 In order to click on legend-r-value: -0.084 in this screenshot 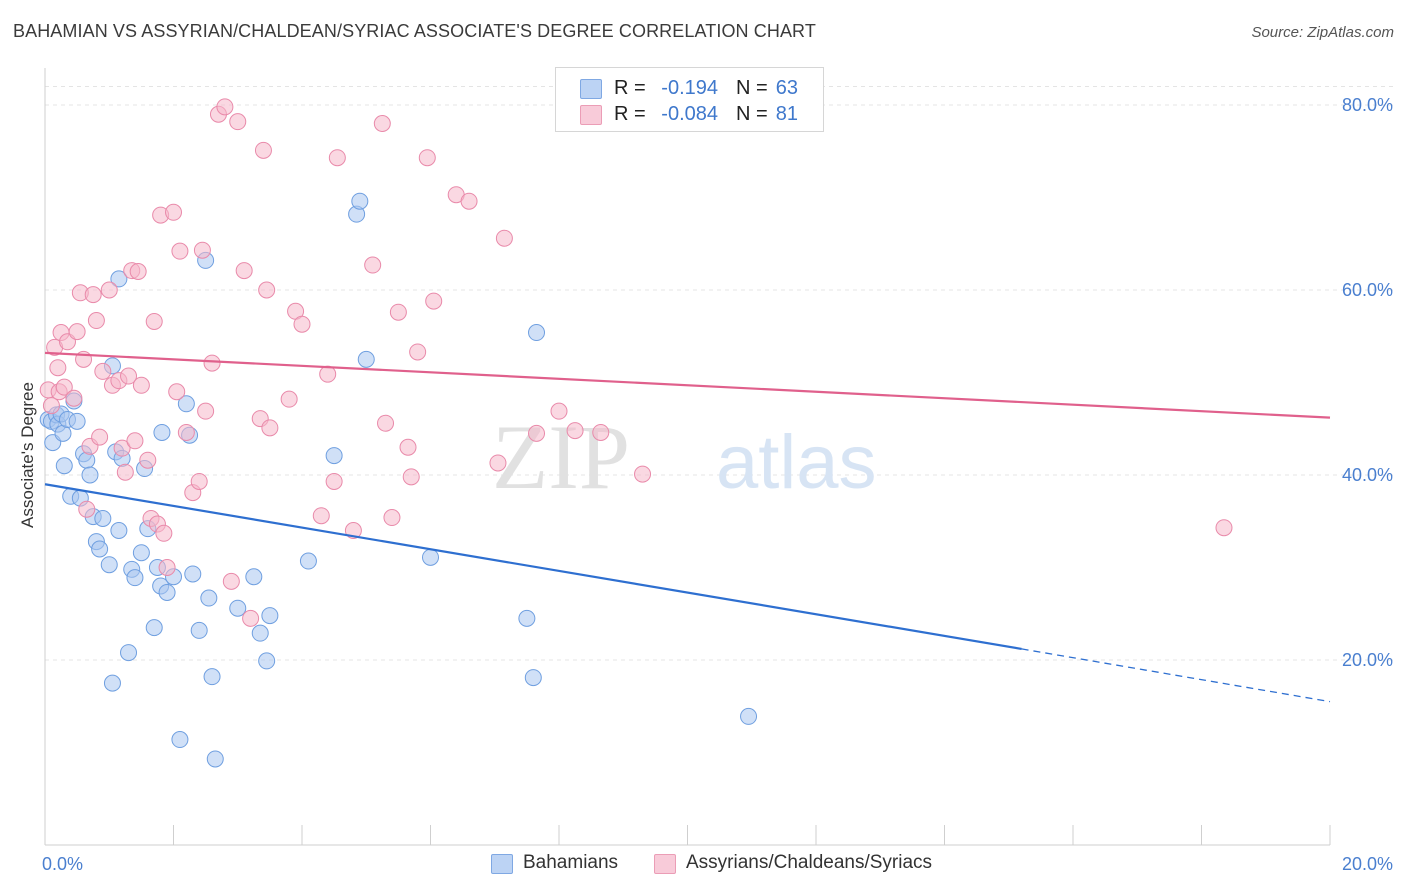, I will do `click(689, 114)`.